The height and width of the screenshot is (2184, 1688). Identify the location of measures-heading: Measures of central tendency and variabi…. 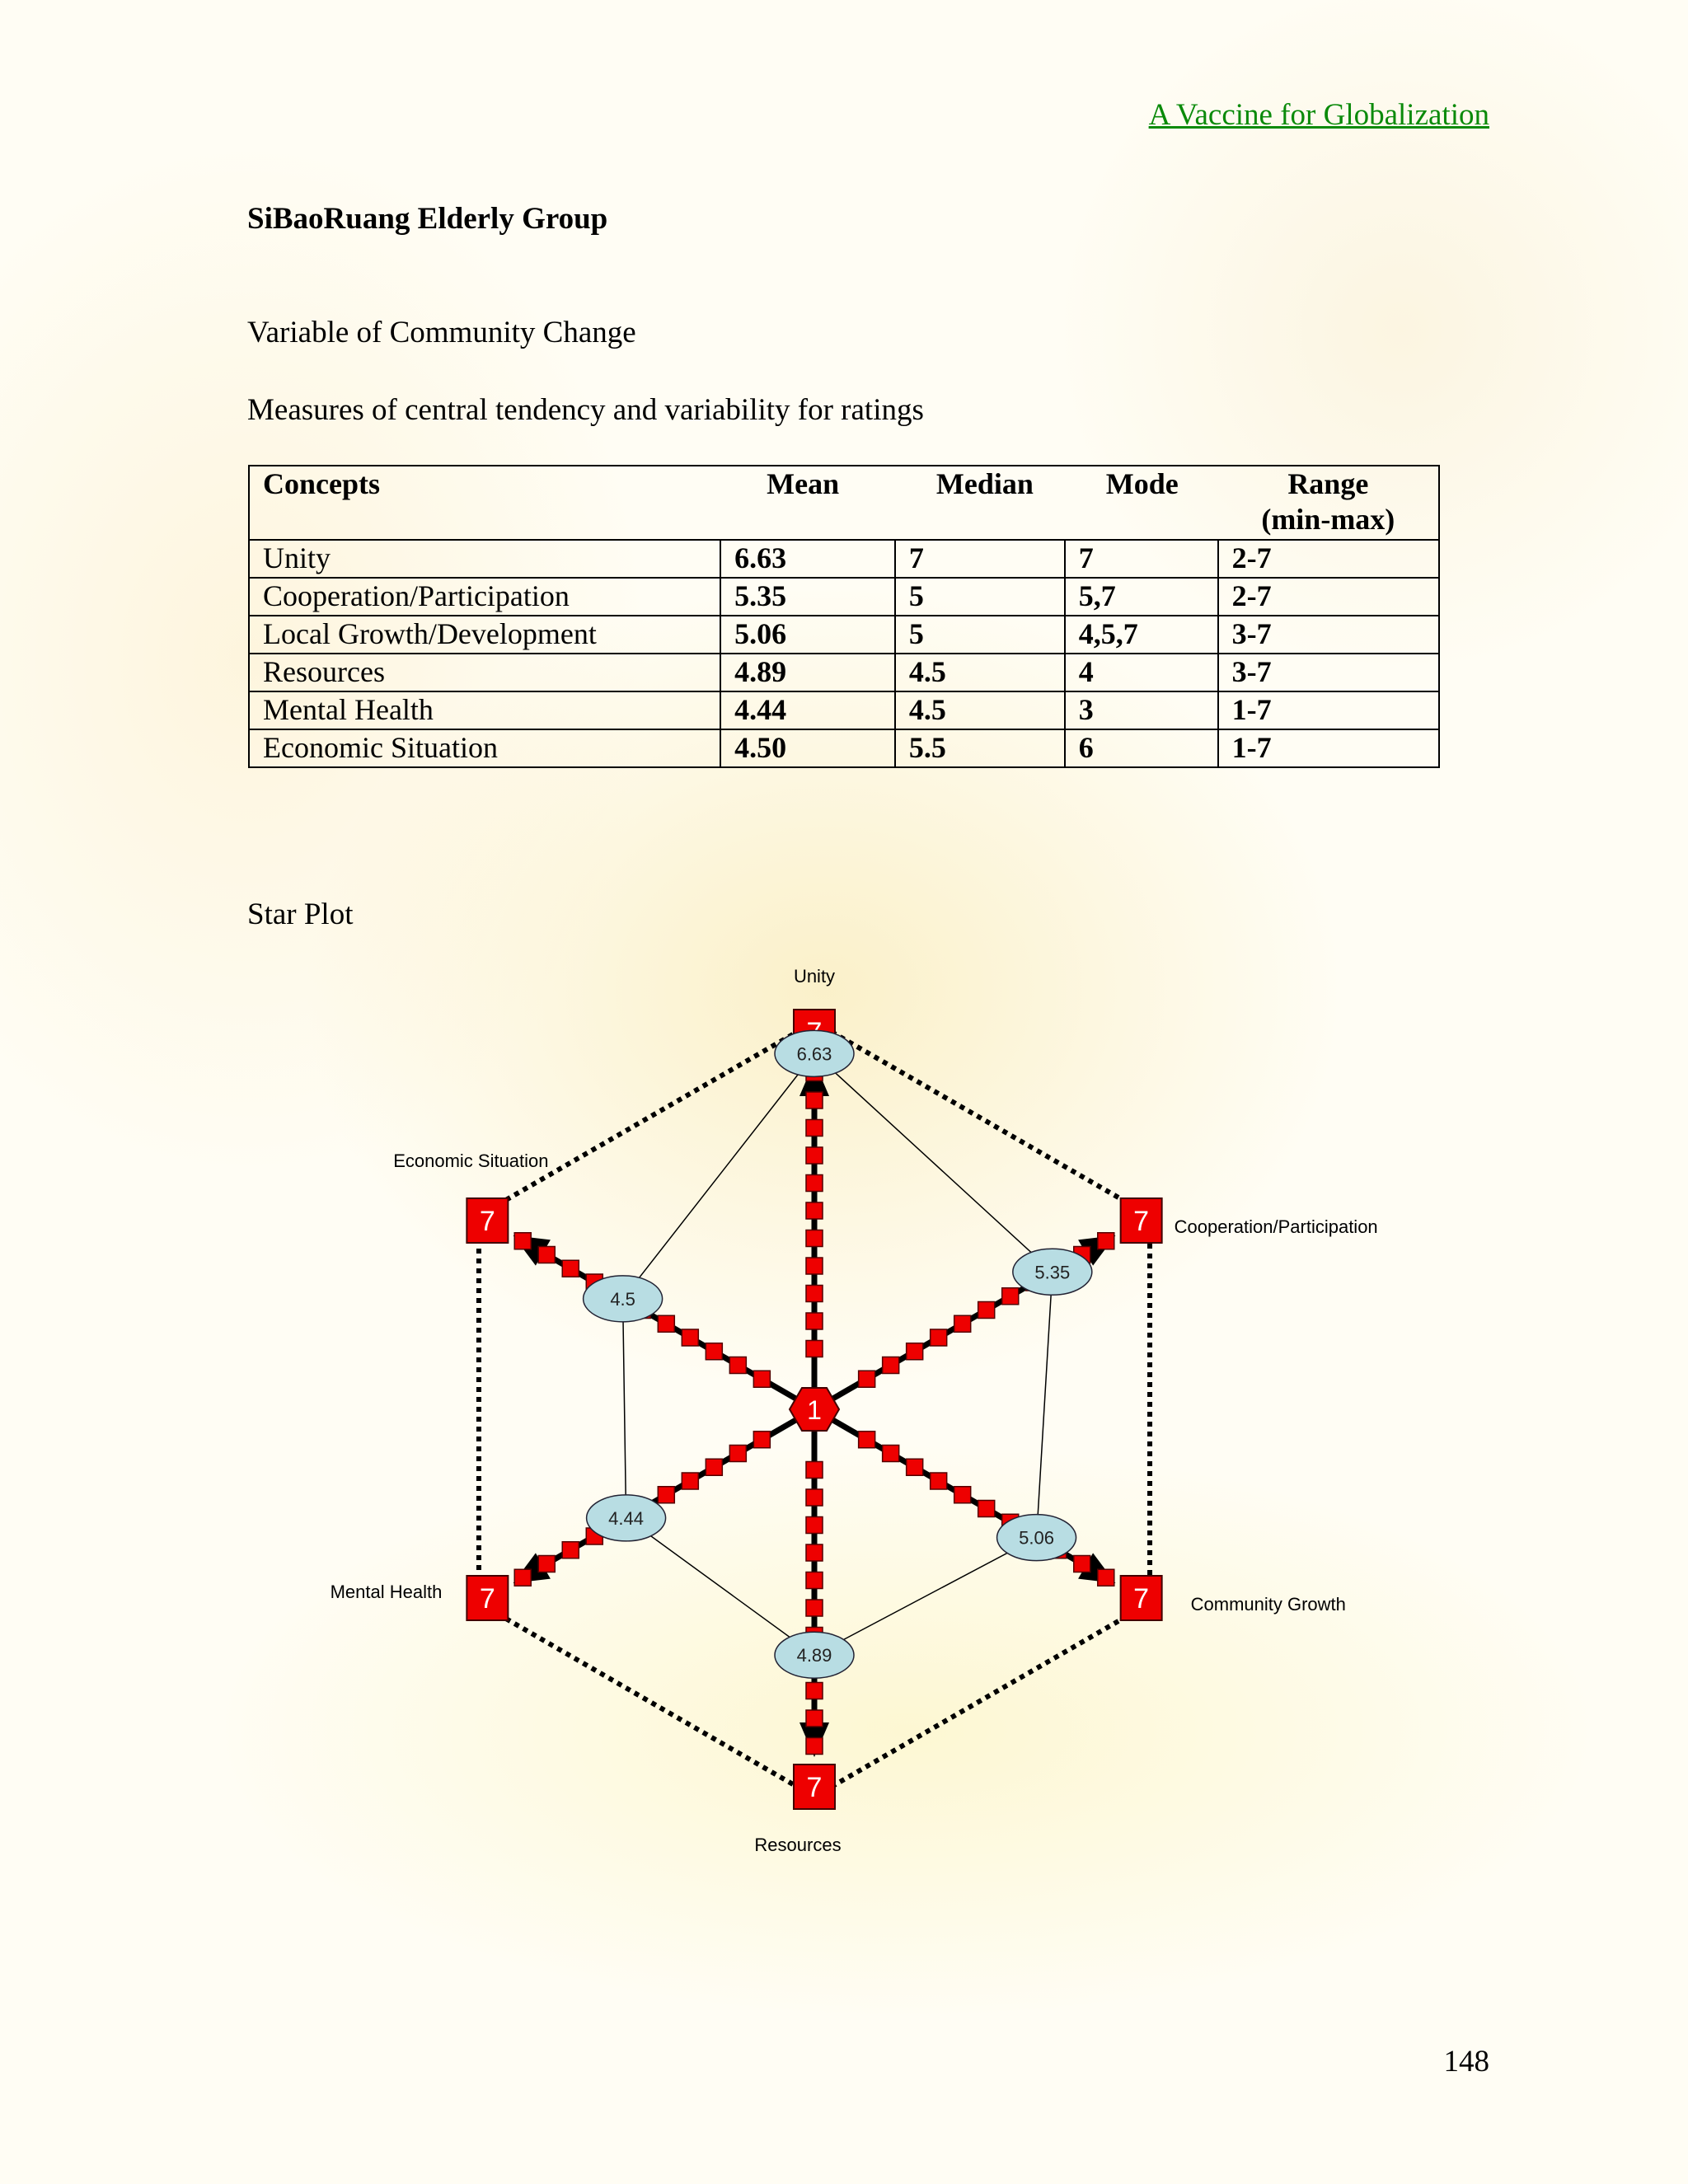
(586, 410).